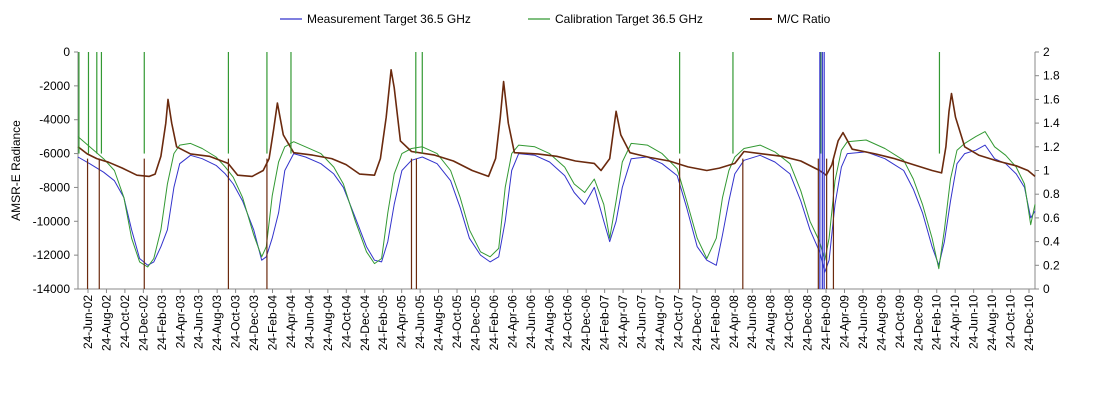  I want to click on x-tick-label: 24-Feb-10, so click(937, 323).